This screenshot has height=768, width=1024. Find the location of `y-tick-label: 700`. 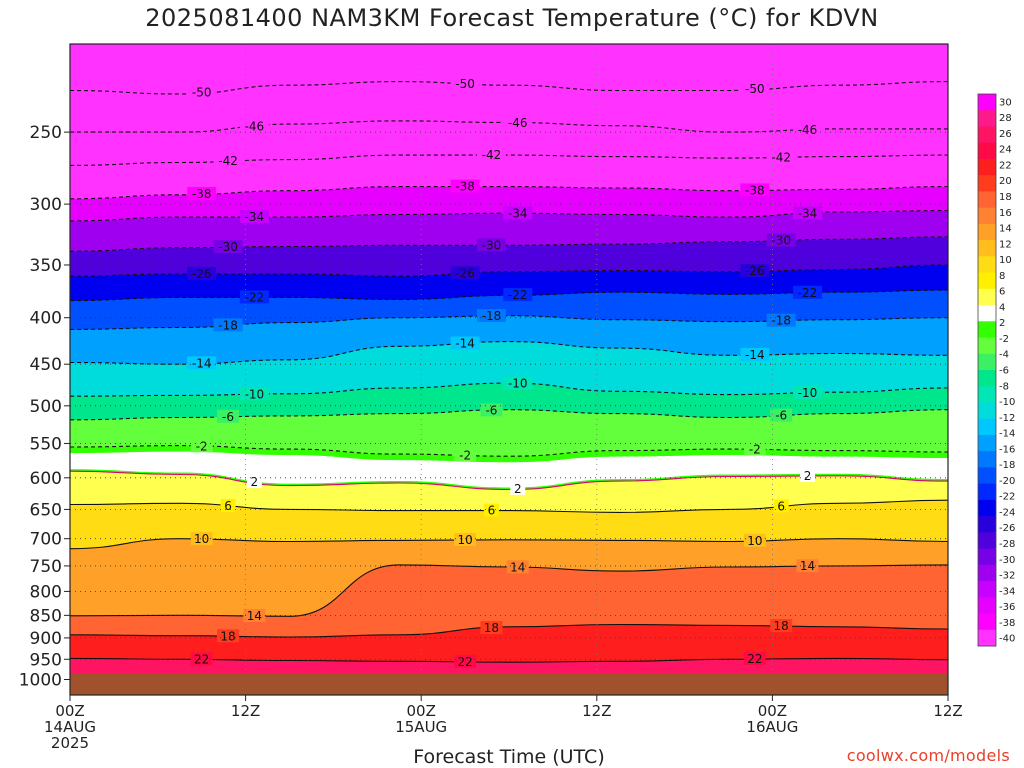

y-tick-label: 700 is located at coordinates (46, 540).